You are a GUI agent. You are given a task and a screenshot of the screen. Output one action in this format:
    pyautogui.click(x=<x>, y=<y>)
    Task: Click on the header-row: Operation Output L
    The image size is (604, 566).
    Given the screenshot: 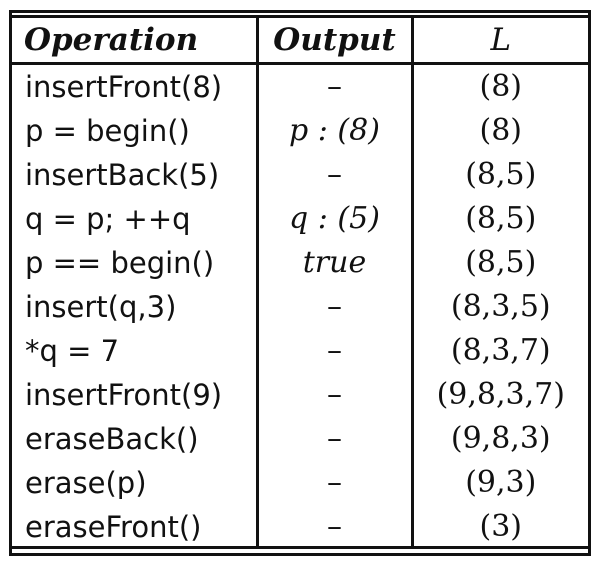 What is the action you would take?
    pyautogui.click(x=300, y=41)
    